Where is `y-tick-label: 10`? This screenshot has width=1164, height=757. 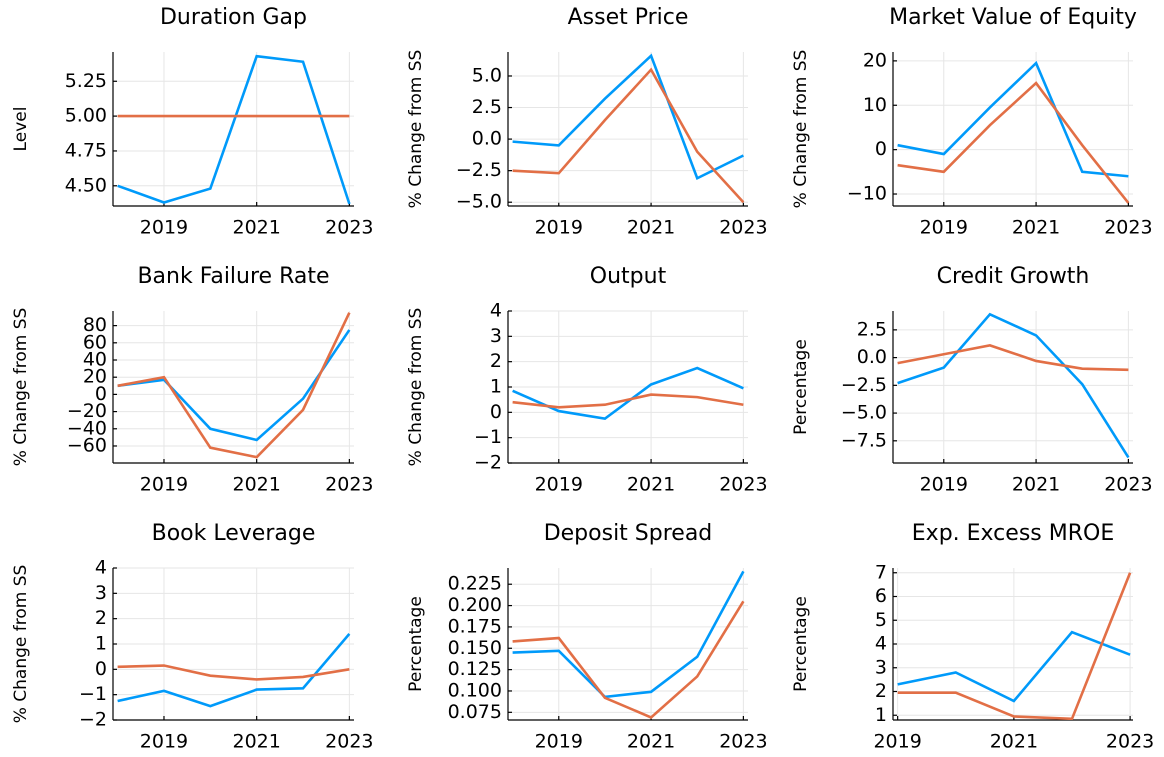 y-tick-label: 10 is located at coordinates (875, 105).